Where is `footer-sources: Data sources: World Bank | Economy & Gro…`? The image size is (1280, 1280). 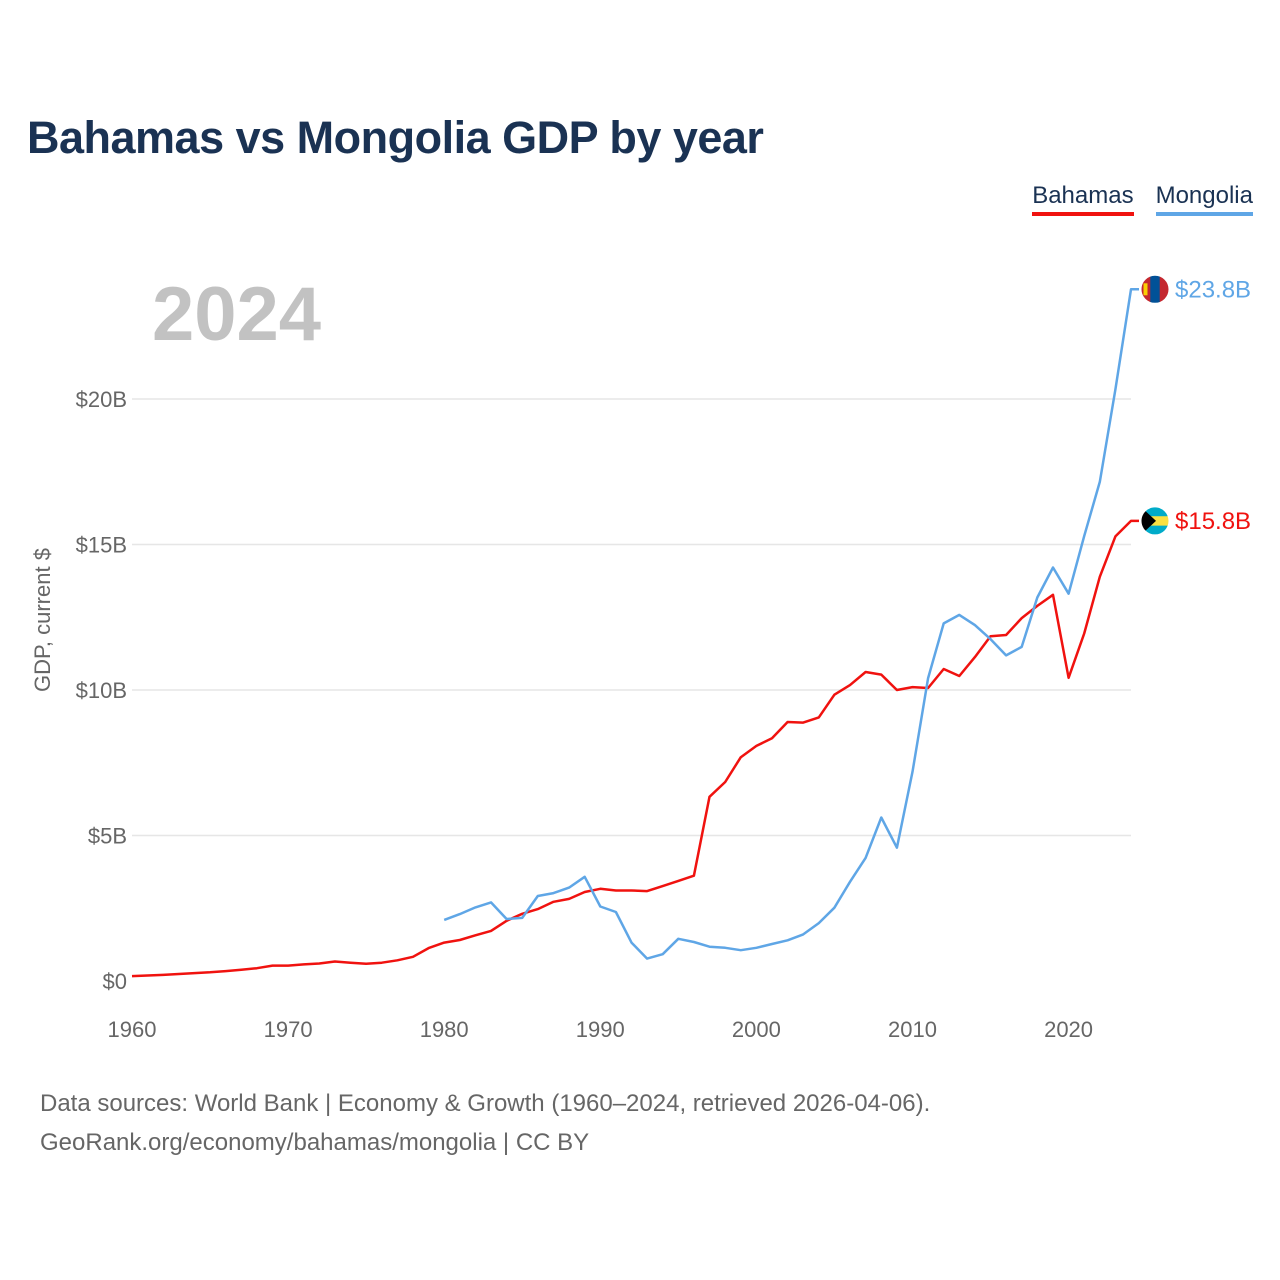
footer-sources: Data sources: World Bank | Economy & Gro… is located at coordinates (485, 1103).